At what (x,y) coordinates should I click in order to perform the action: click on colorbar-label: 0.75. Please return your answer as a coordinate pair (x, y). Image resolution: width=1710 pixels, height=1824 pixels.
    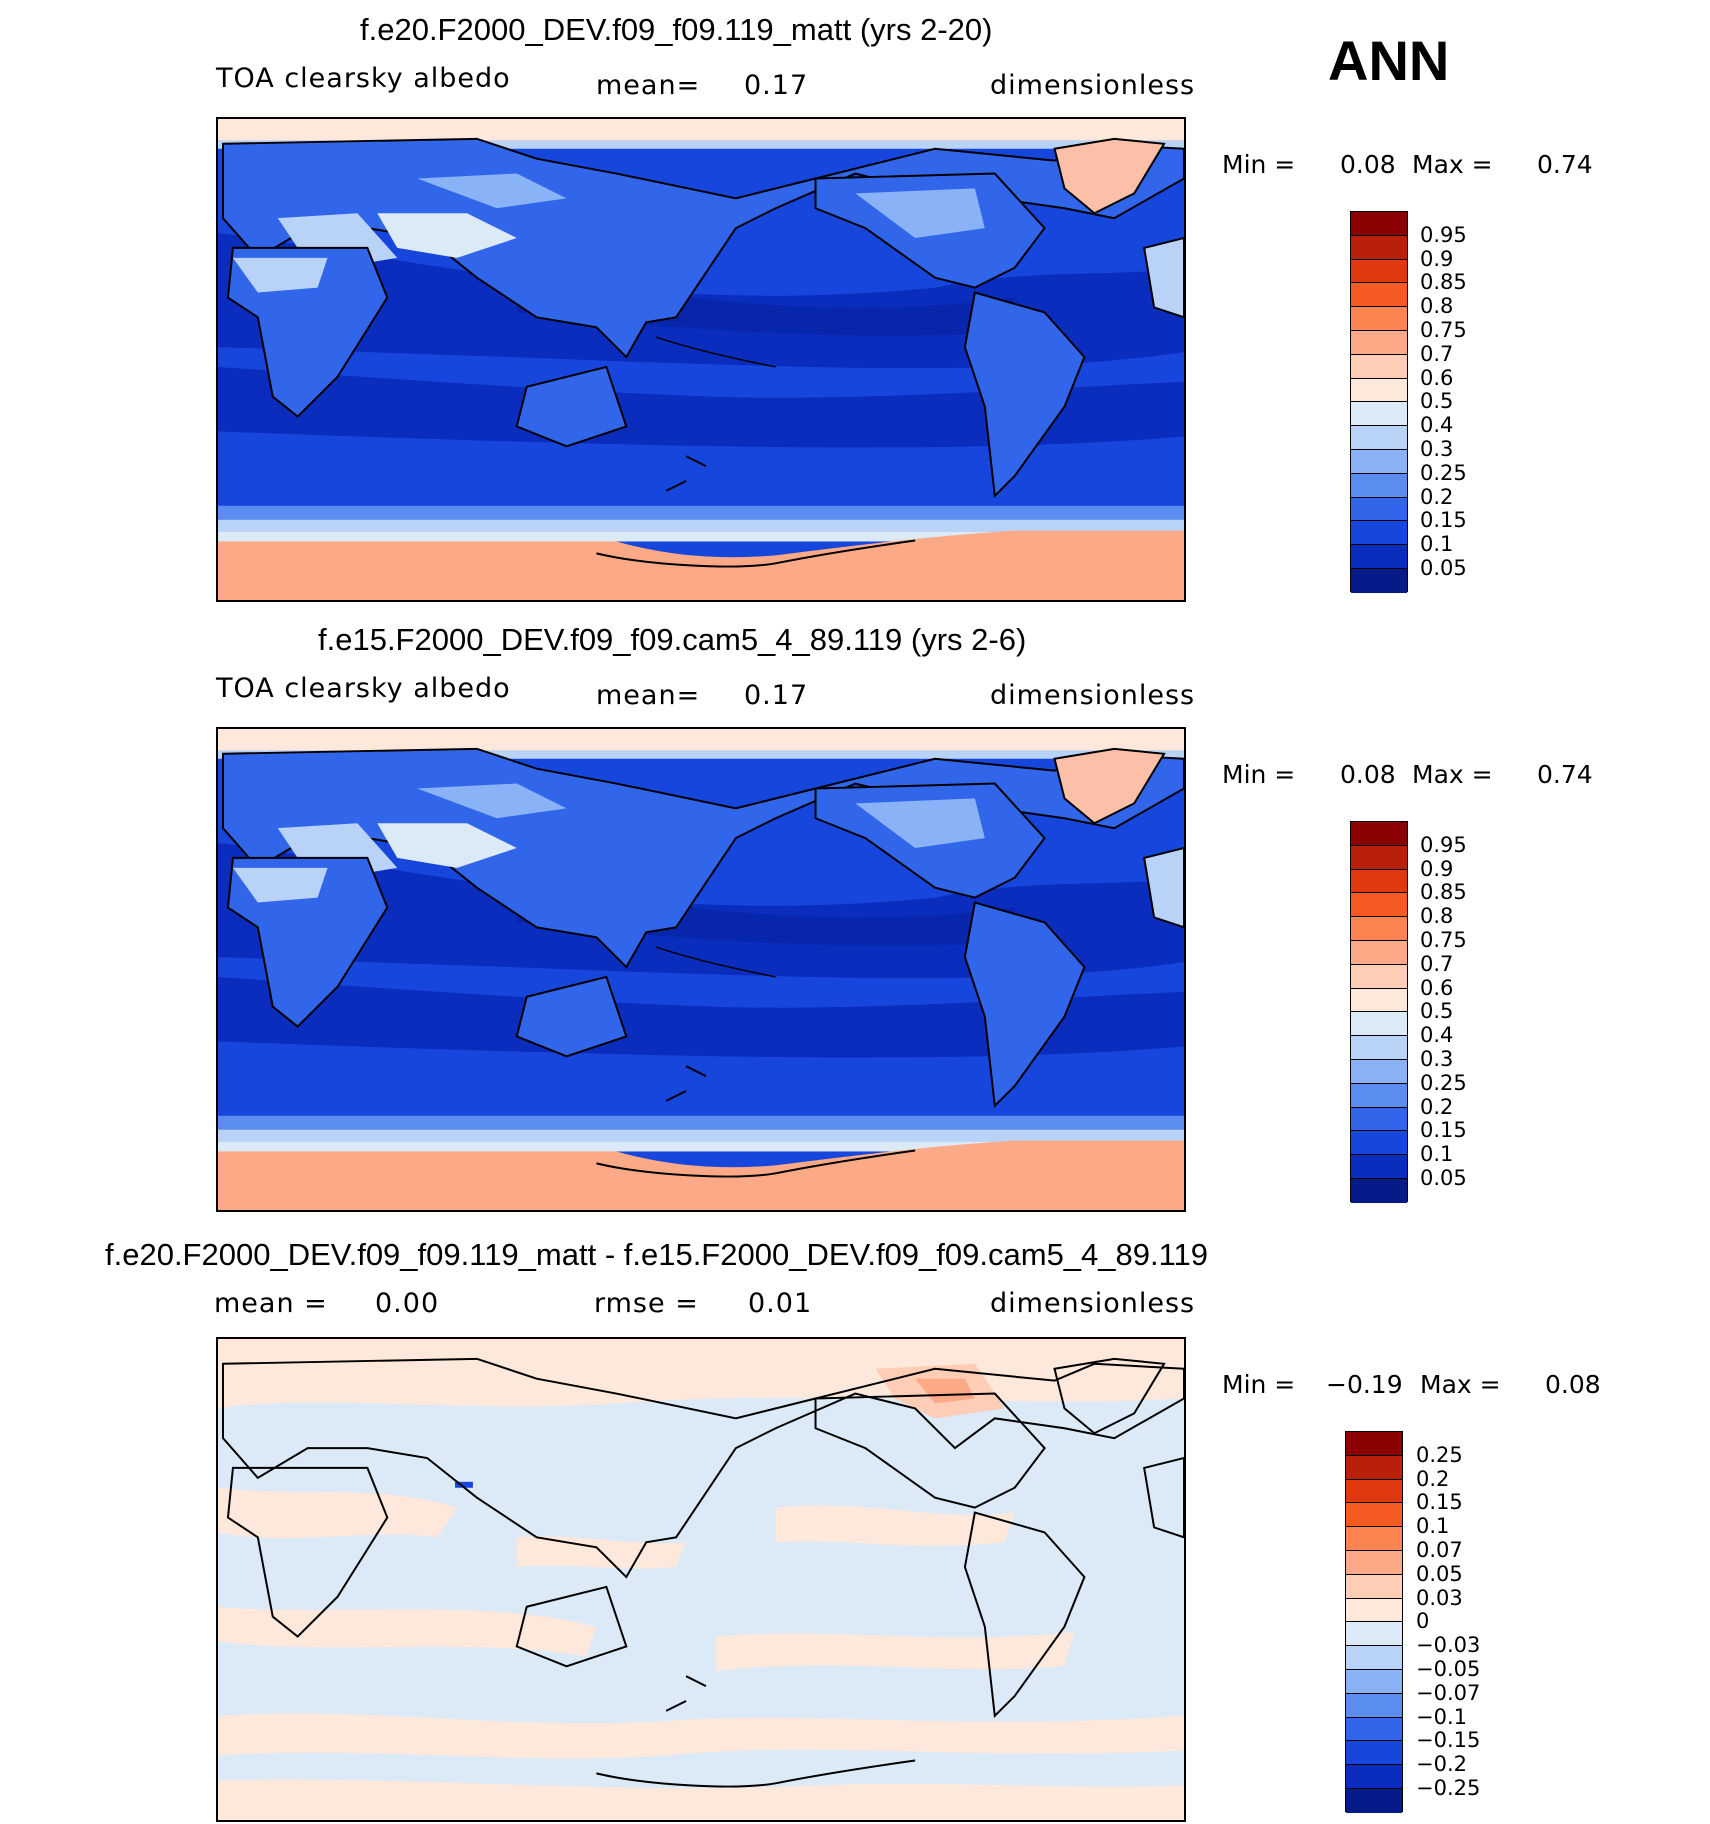
    Looking at the image, I should click on (1443, 330).